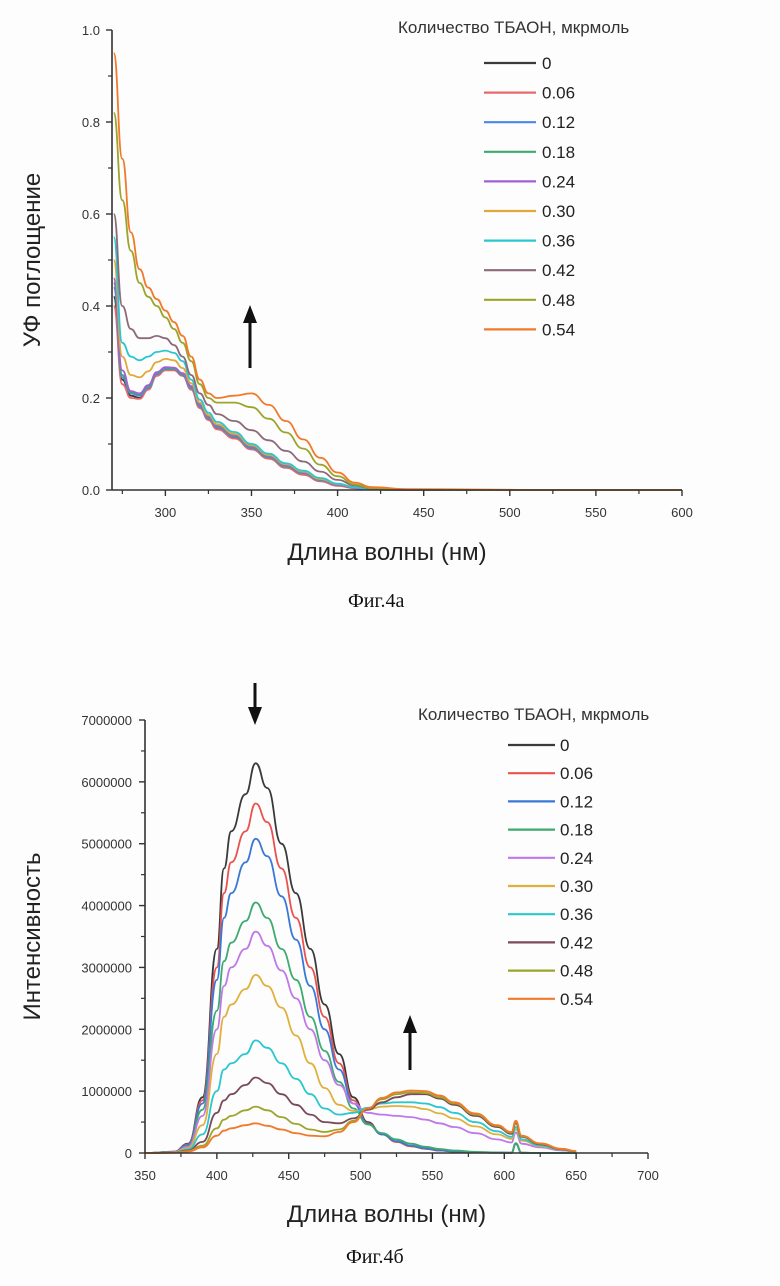 The width and height of the screenshot is (780, 1286). I want to click on series-line-0.18, so click(397, 386).